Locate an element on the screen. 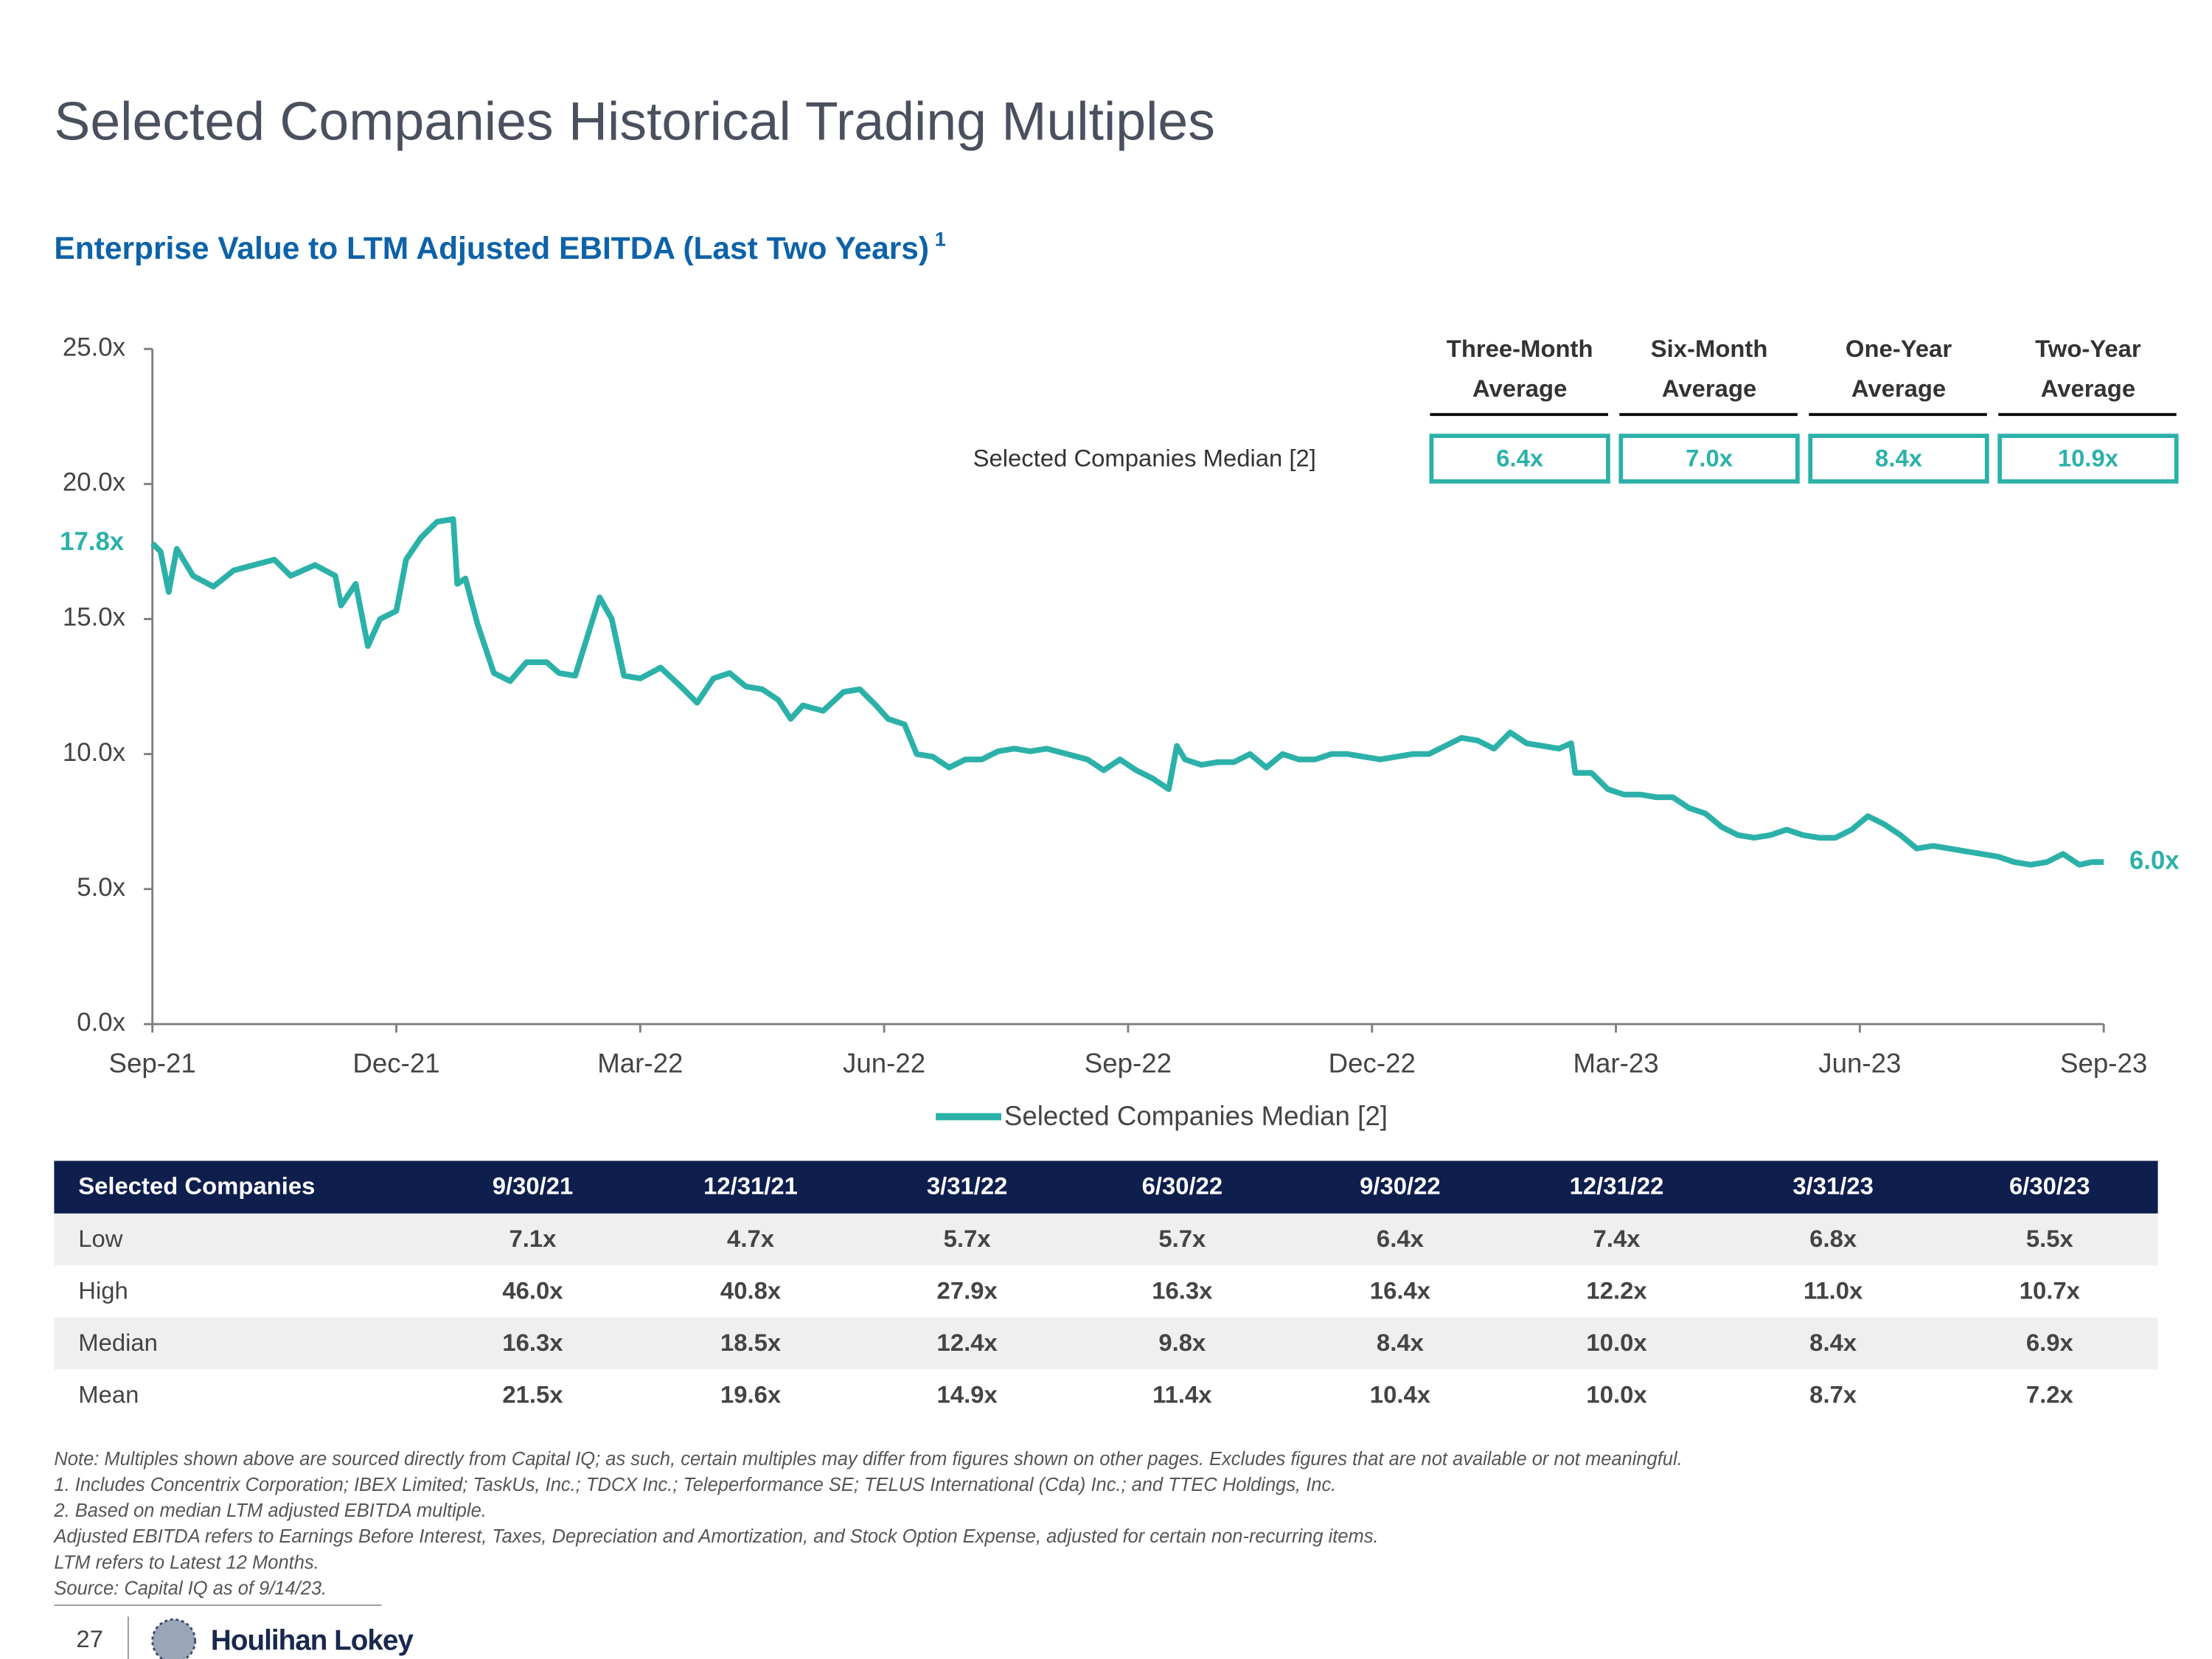  averages-value: 8.4x is located at coordinates (1899, 458).